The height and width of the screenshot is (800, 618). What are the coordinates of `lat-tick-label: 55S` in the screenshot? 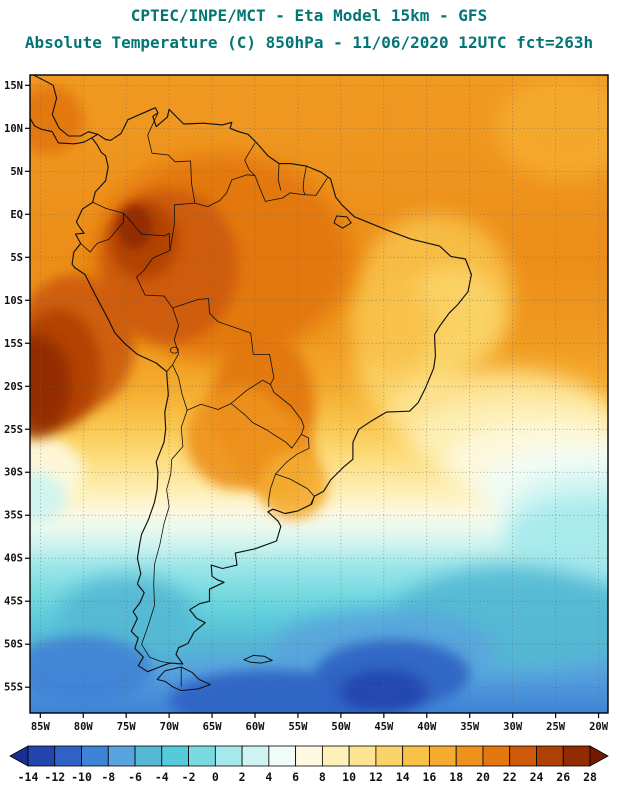 It's located at (13, 688).